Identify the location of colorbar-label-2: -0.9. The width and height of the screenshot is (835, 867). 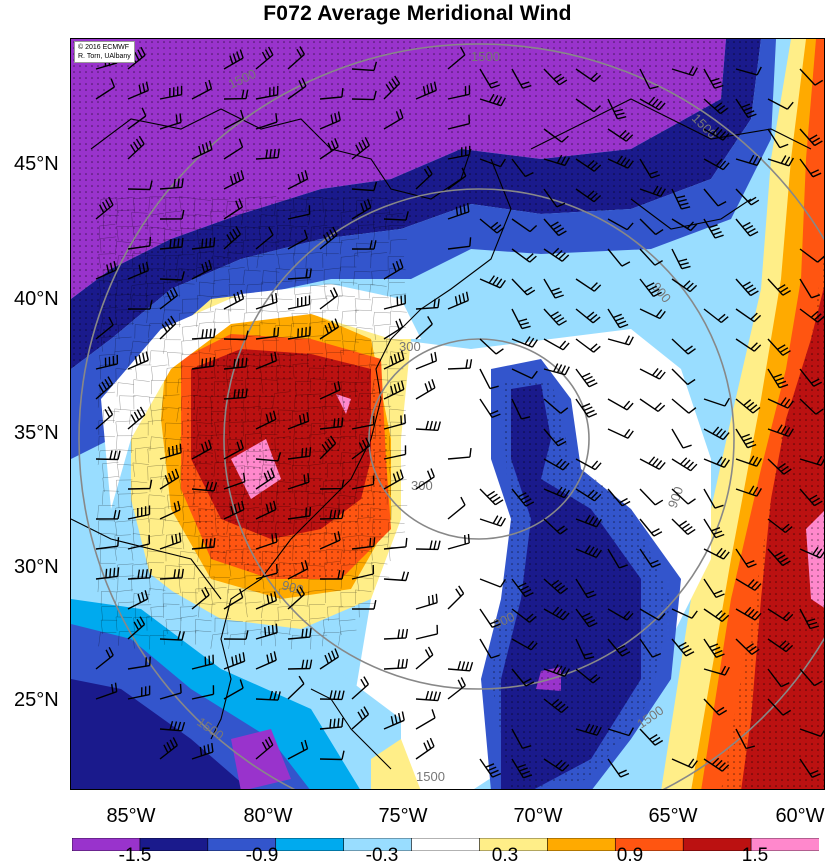
(262, 855).